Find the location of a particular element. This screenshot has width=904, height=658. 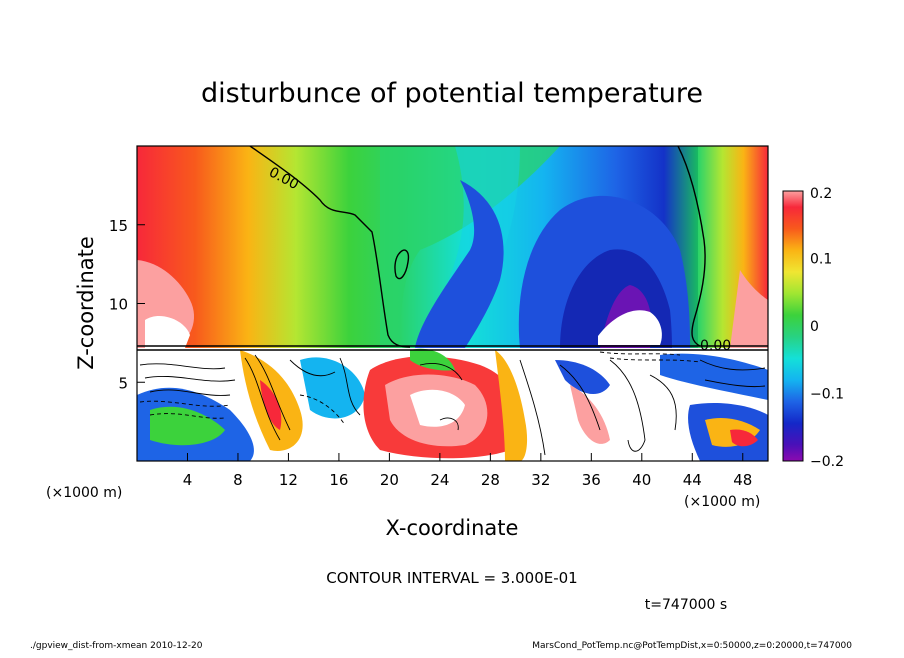

y-axis-label: Z-coordinate is located at coordinates (86, 303).